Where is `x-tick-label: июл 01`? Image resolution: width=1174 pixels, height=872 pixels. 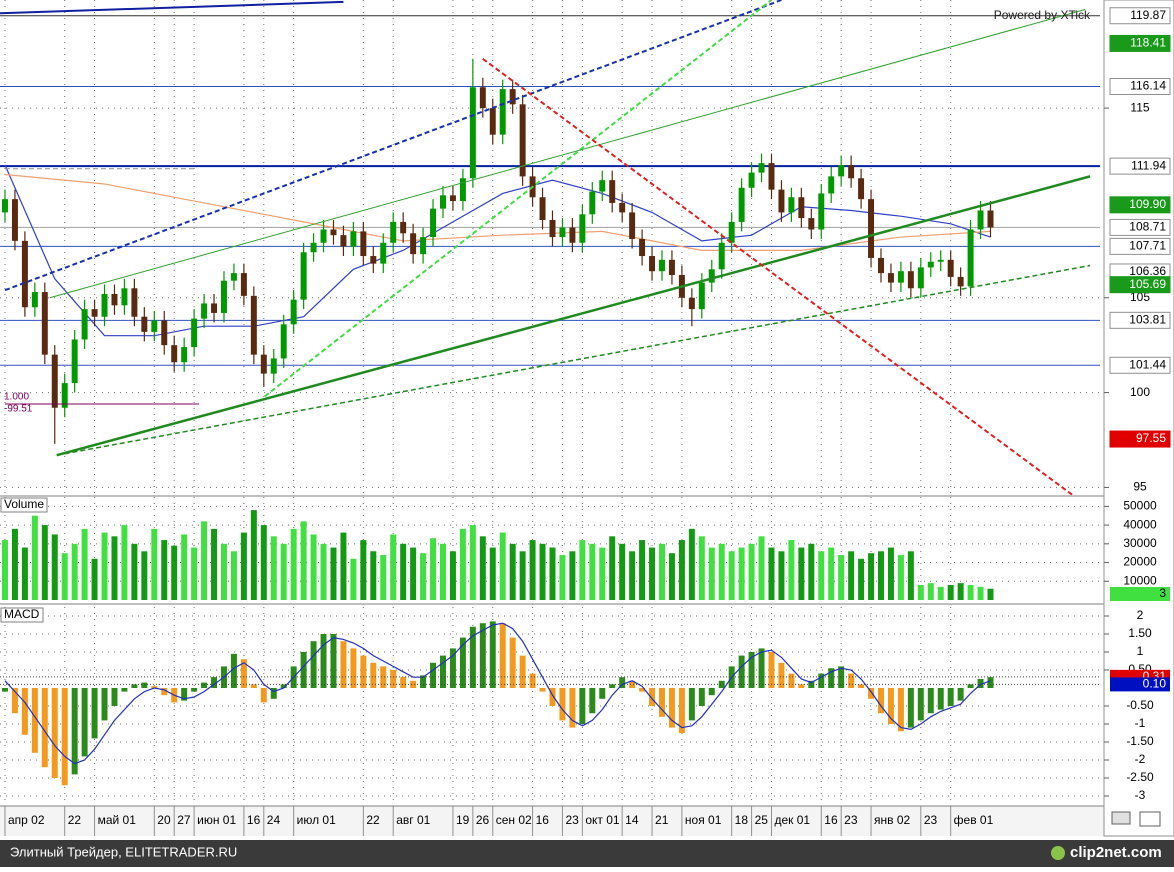 x-tick-label: июл 01 is located at coordinates (316, 820).